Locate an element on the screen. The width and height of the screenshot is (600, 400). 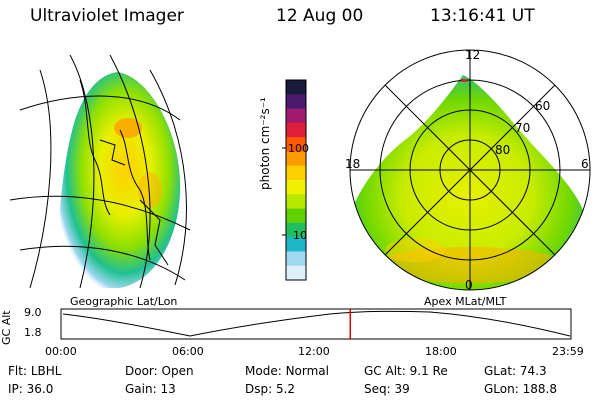
polar-ring-label-80: 80 is located at coordinates (502, 150).